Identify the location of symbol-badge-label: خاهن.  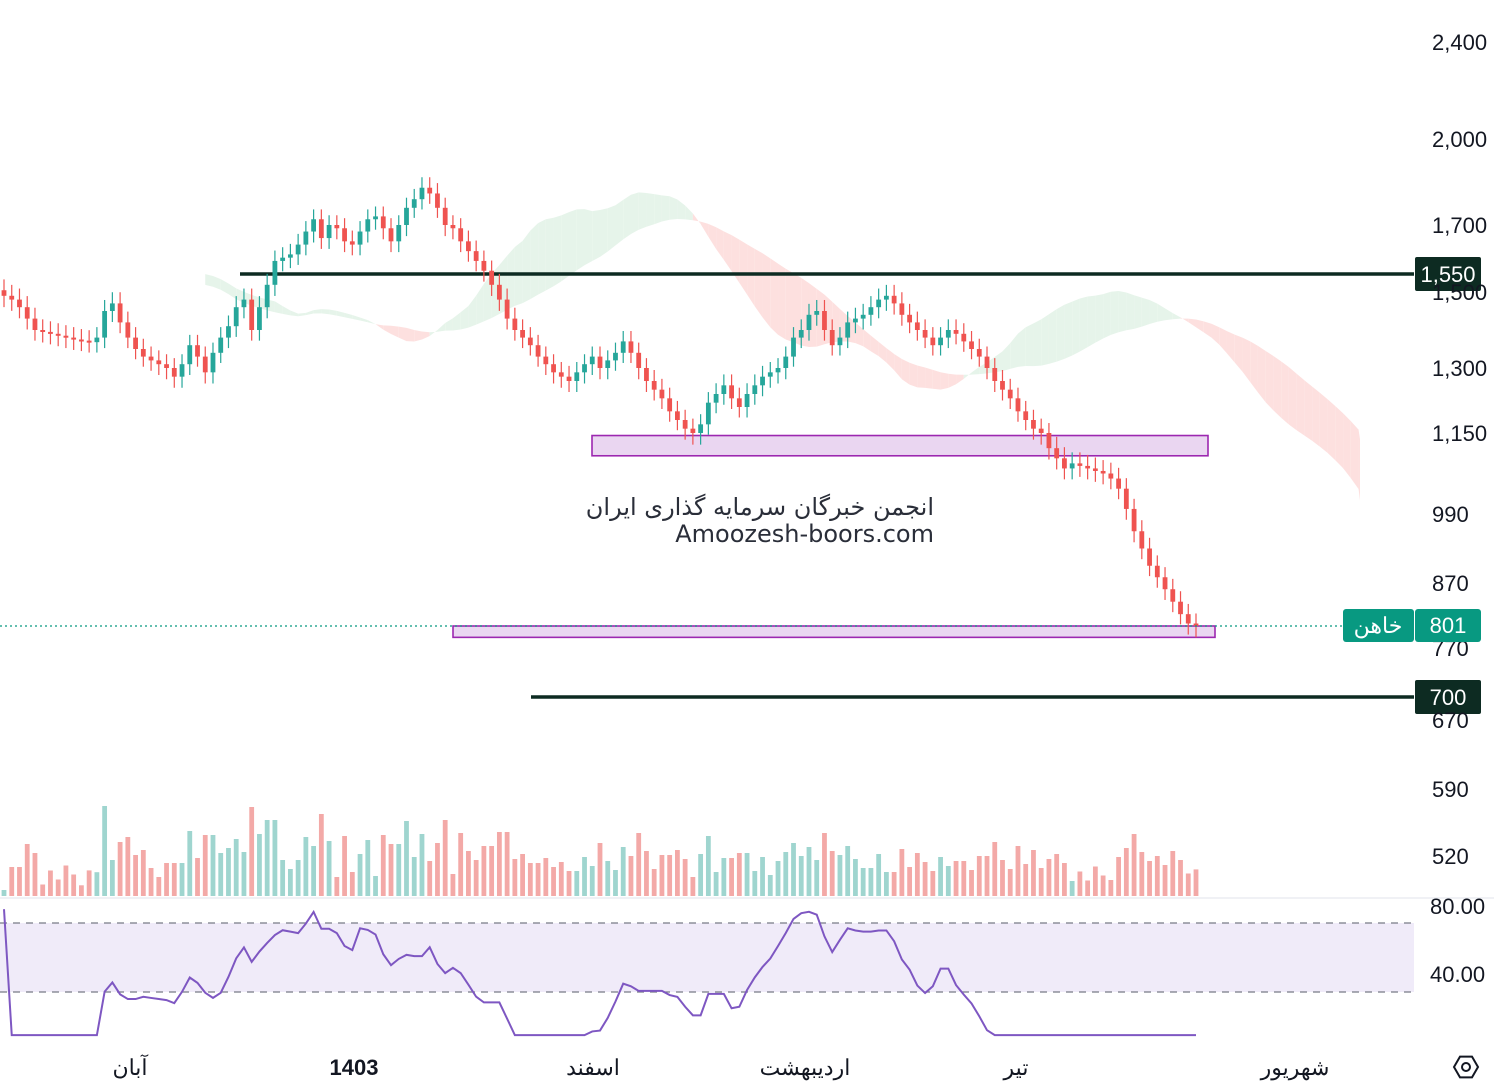
(1378, 626).